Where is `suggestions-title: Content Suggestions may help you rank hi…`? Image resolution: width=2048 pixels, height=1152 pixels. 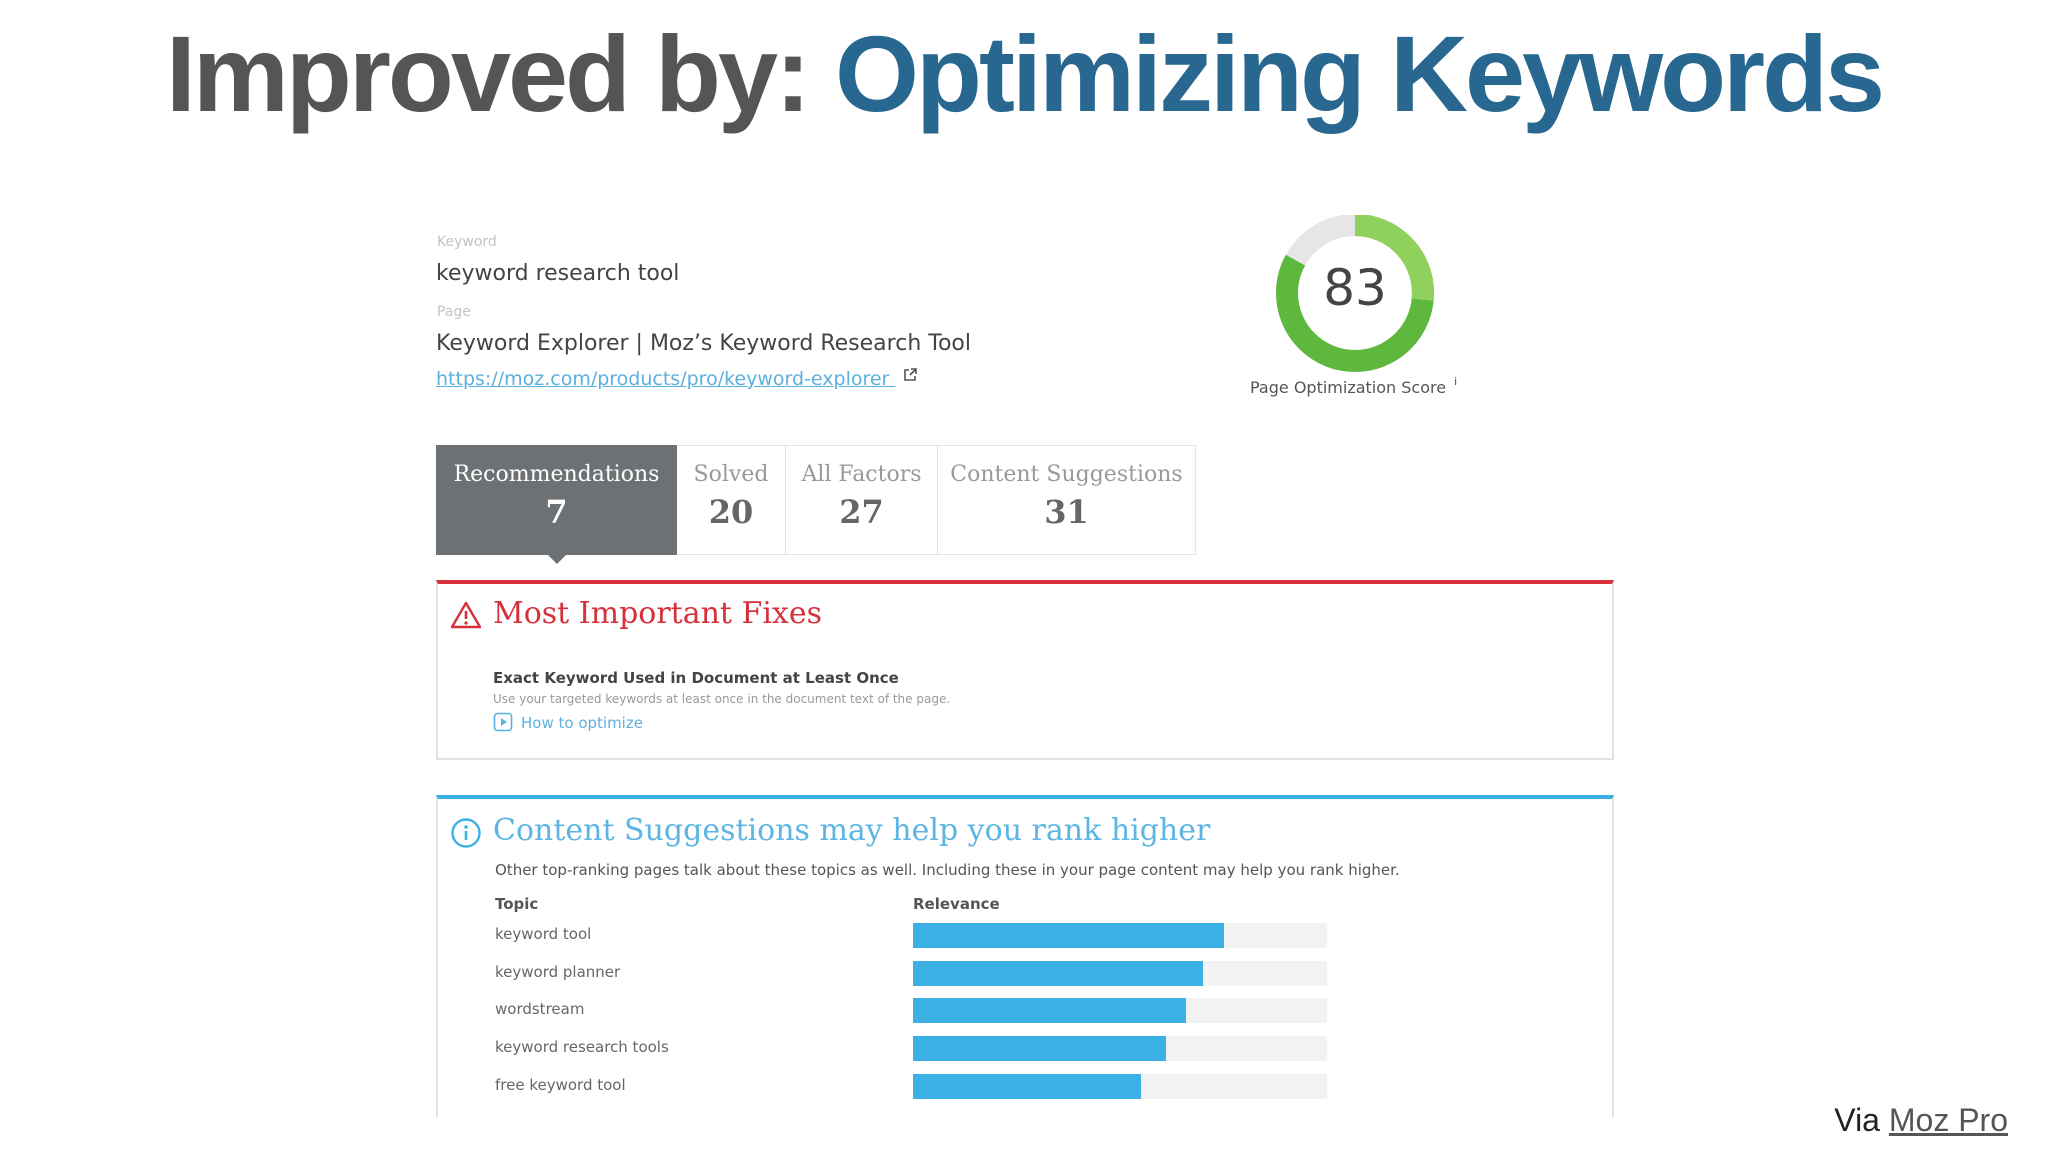 suggestions-title: Content Suggestions may help you rank hi… is located at coordinates (852, 830).